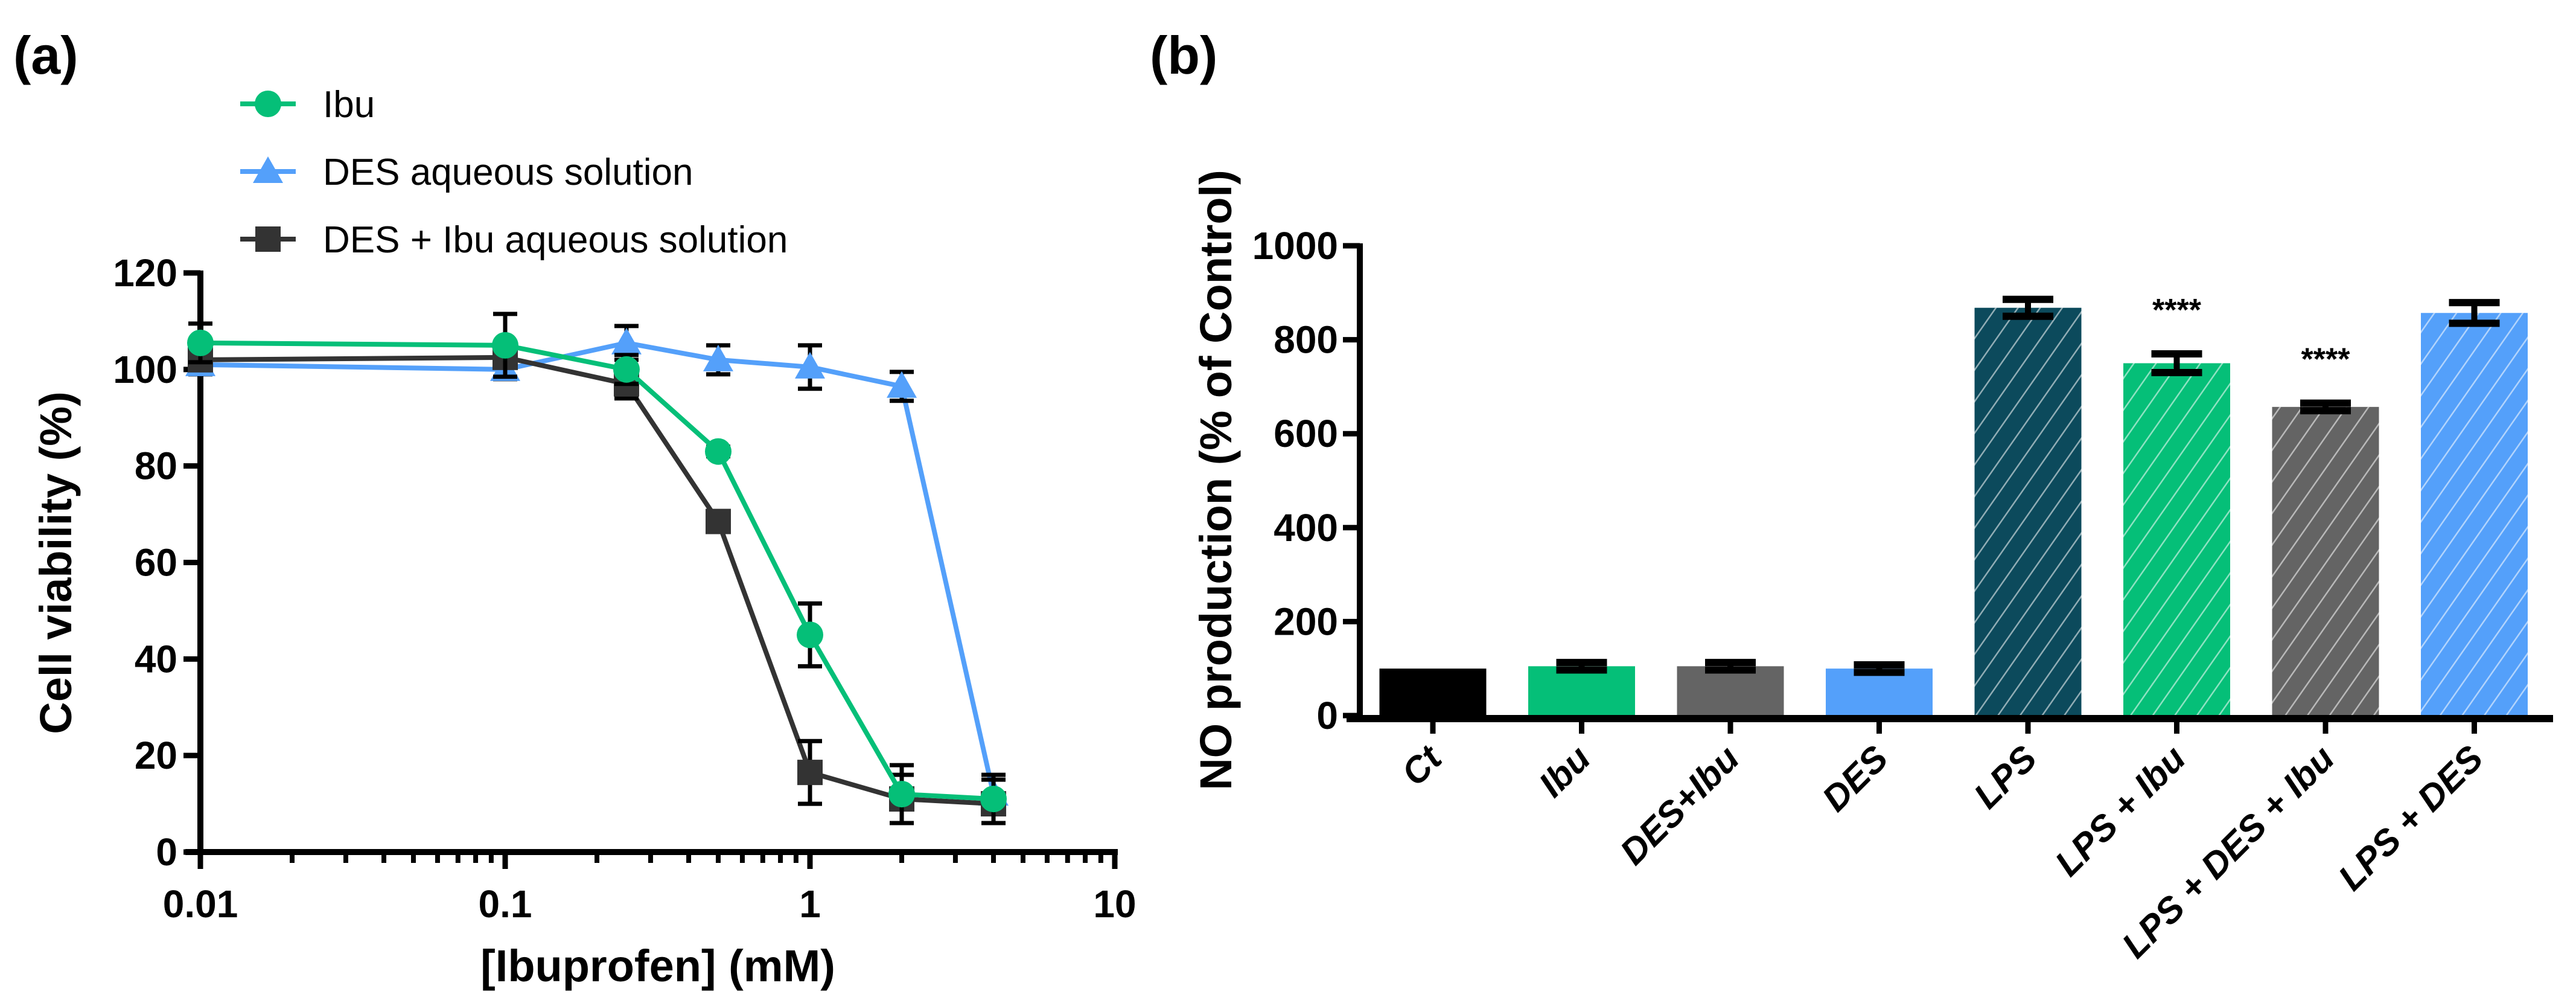  What do you see at coordinates (1306, 528) in the screenshot?
I see `y-tick-label: 400` at bounding box center [1306, 528].